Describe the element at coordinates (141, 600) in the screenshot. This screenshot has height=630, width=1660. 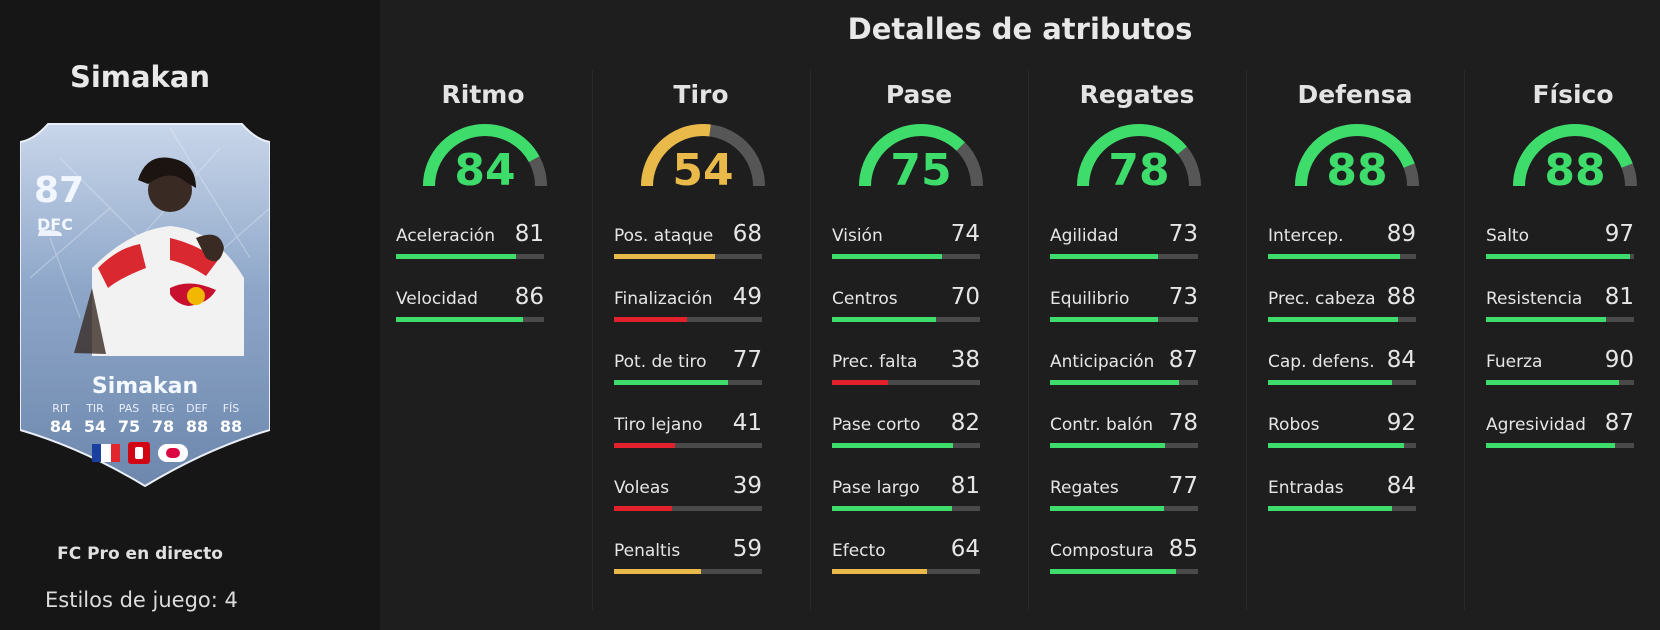
I see `playstyles-count: Estilos de juego: 4` at that location.